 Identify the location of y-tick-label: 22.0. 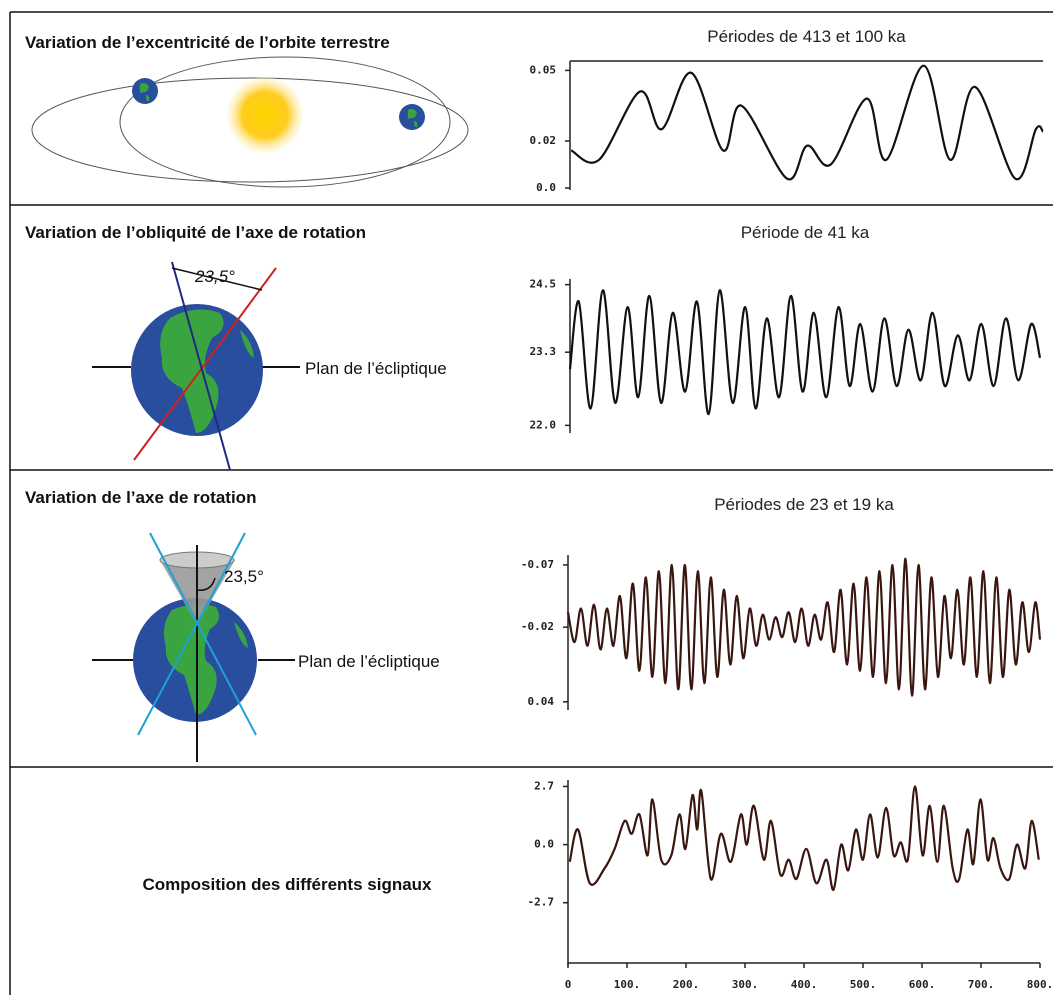
(543, 424).